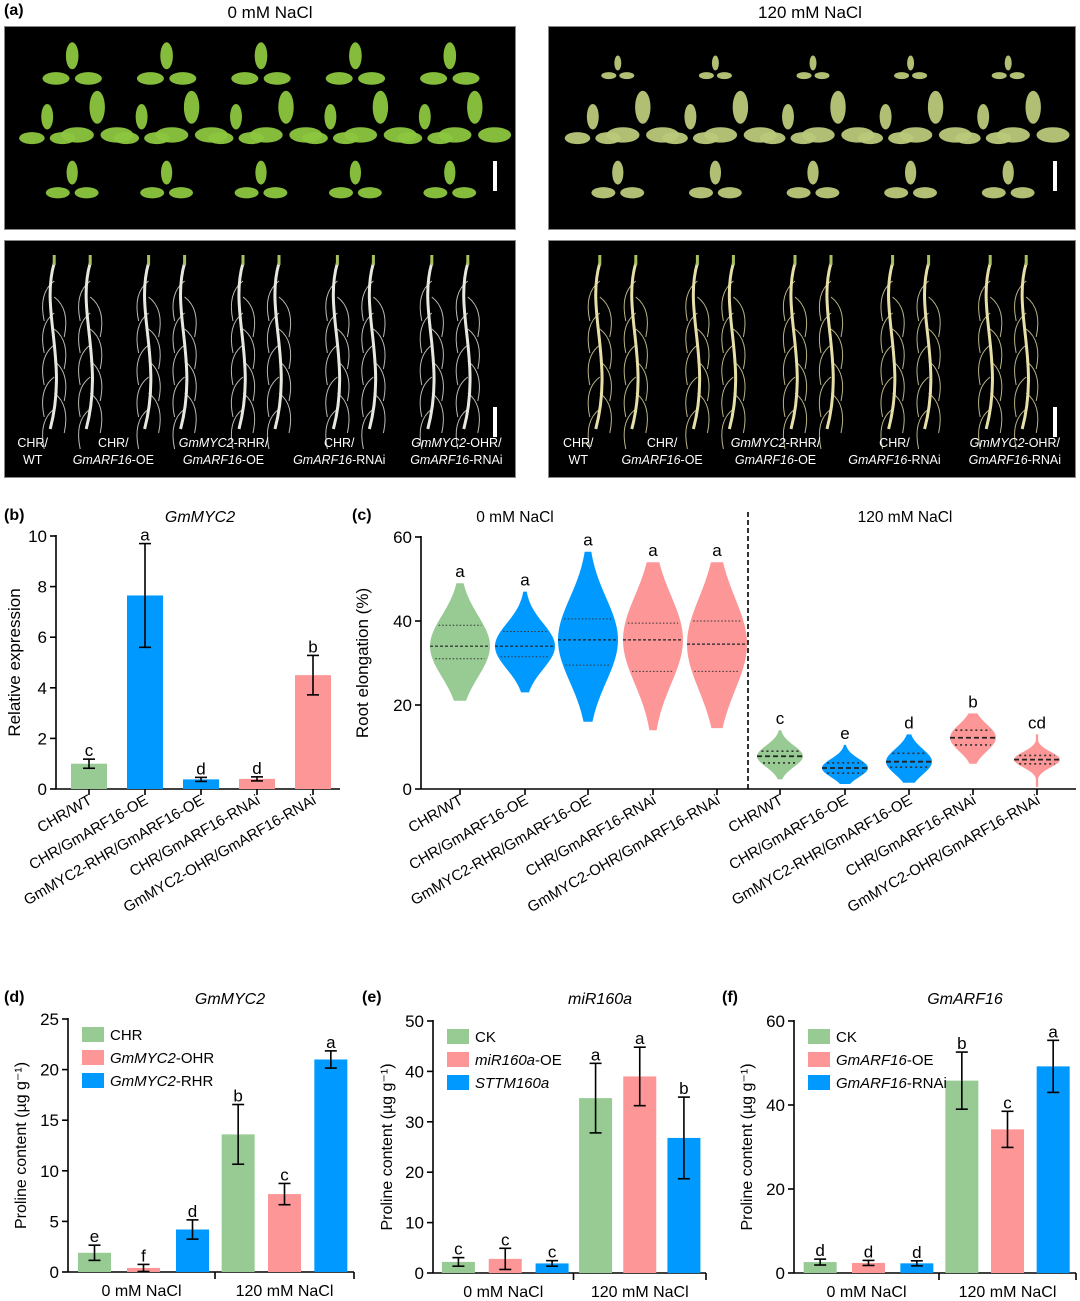  I want to click on svg-text: 50, so click(414, 1021).